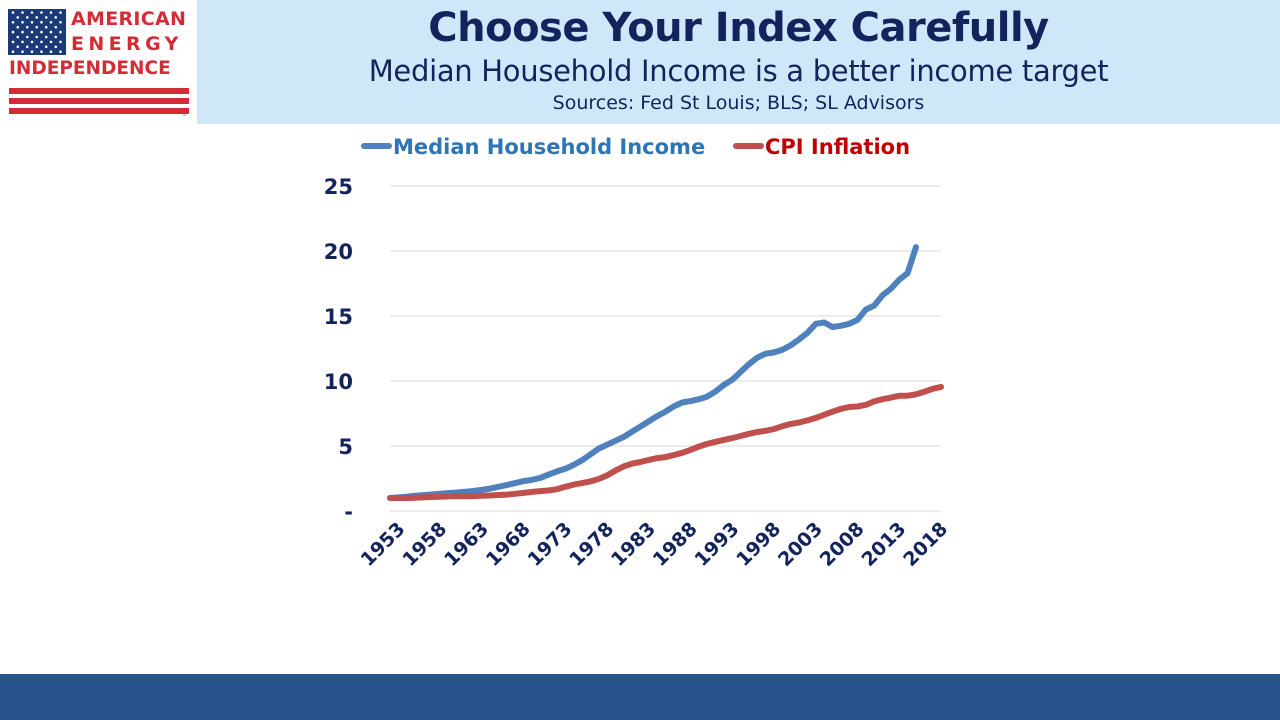 This screenshot has width=1280, height=720. What do you see at coordinates (653, 372) in the screenshot?
I see `series-line-median-household-income` at bounding box center [653, 372].